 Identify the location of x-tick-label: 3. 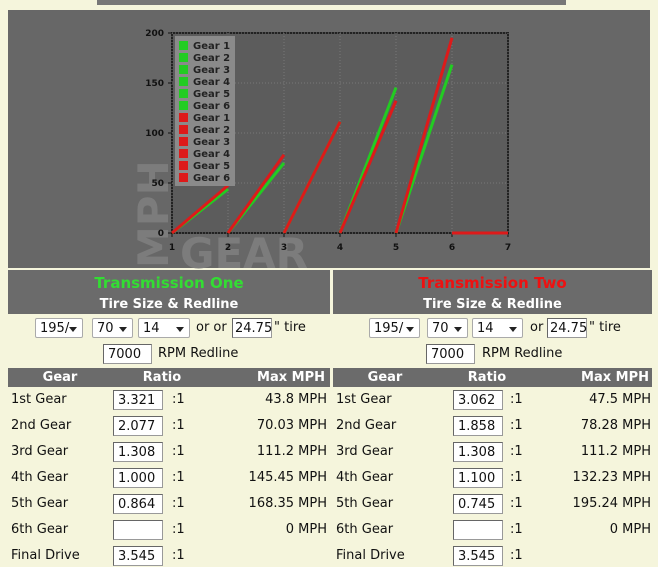
(284, 248).